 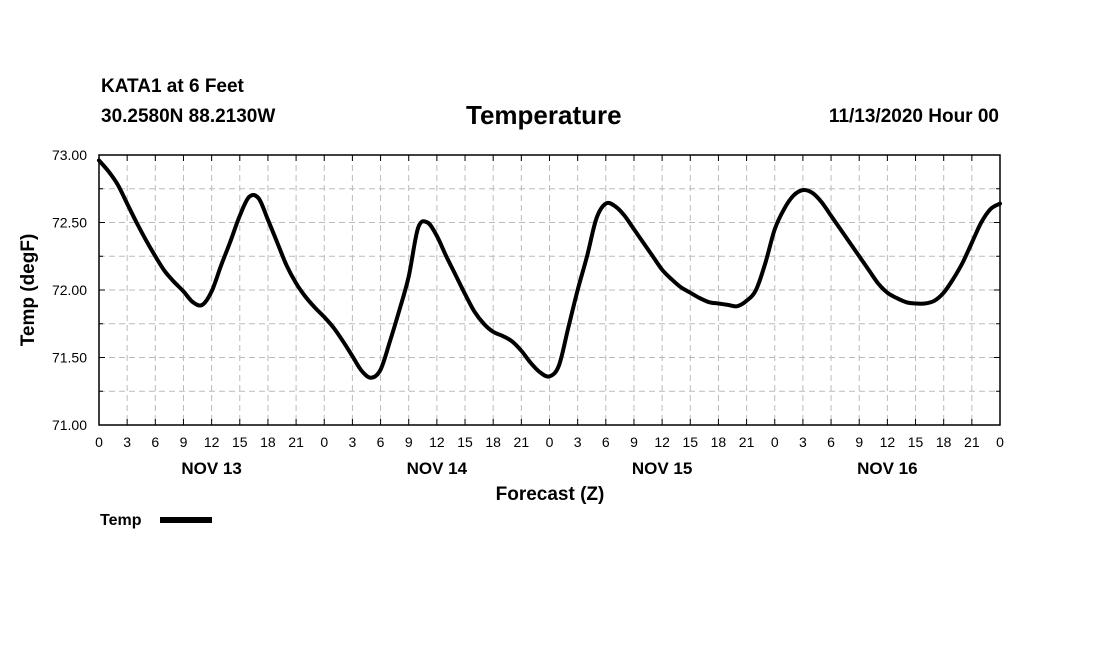 I want to click on y-tick-label: 71.00, so click(x=69, y=425).